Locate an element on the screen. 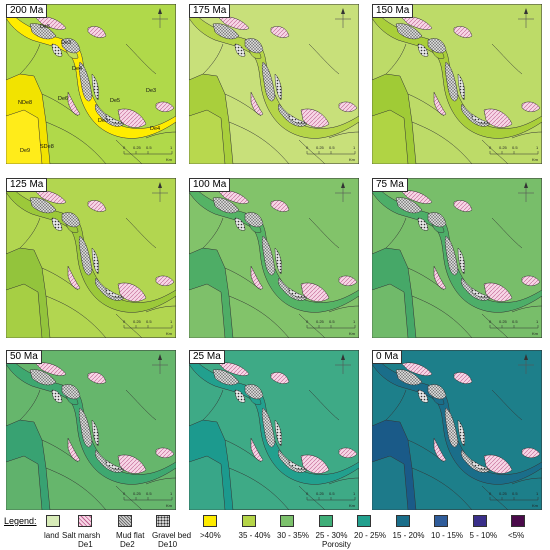  scale-tick-label: 0.25 is located at coordinates (137, 147).